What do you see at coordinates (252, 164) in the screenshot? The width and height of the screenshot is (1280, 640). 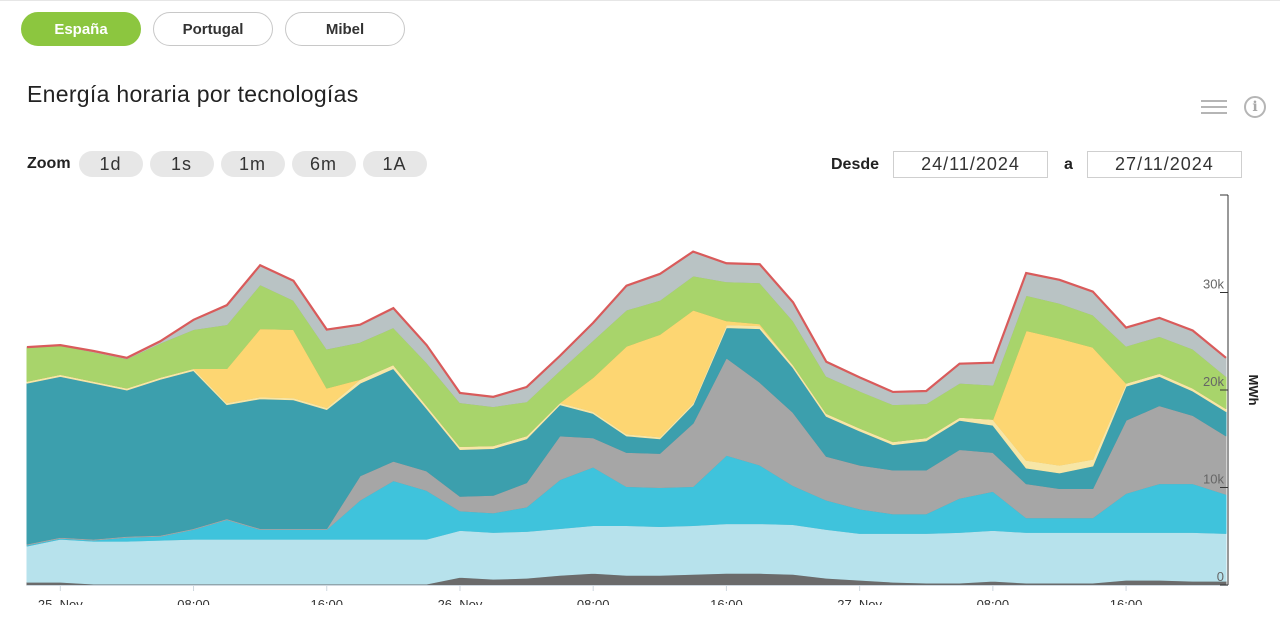 I see `zoom-1m-button: 1m` at bounding box center [252, 164].